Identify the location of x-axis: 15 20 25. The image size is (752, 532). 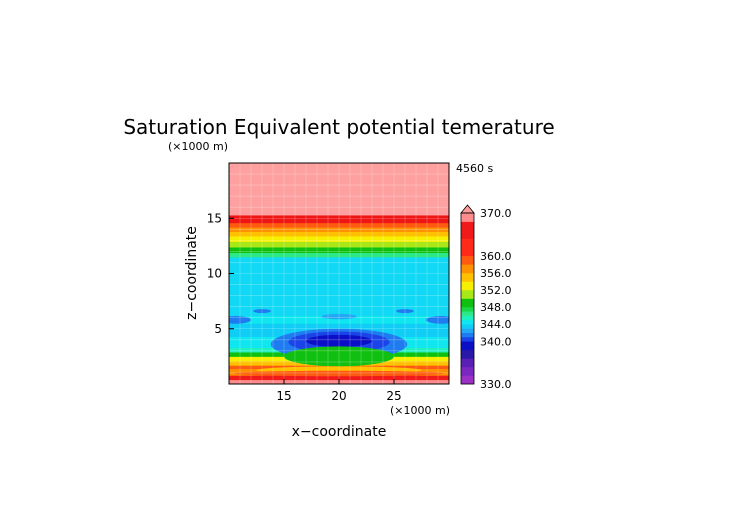
(339, 391).